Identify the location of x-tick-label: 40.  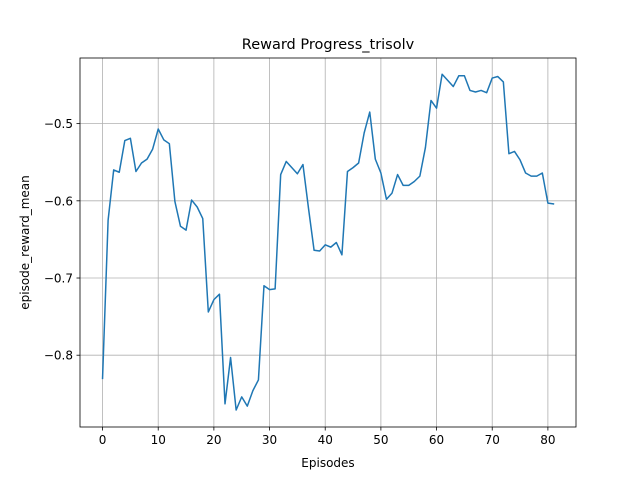
(325, 440).